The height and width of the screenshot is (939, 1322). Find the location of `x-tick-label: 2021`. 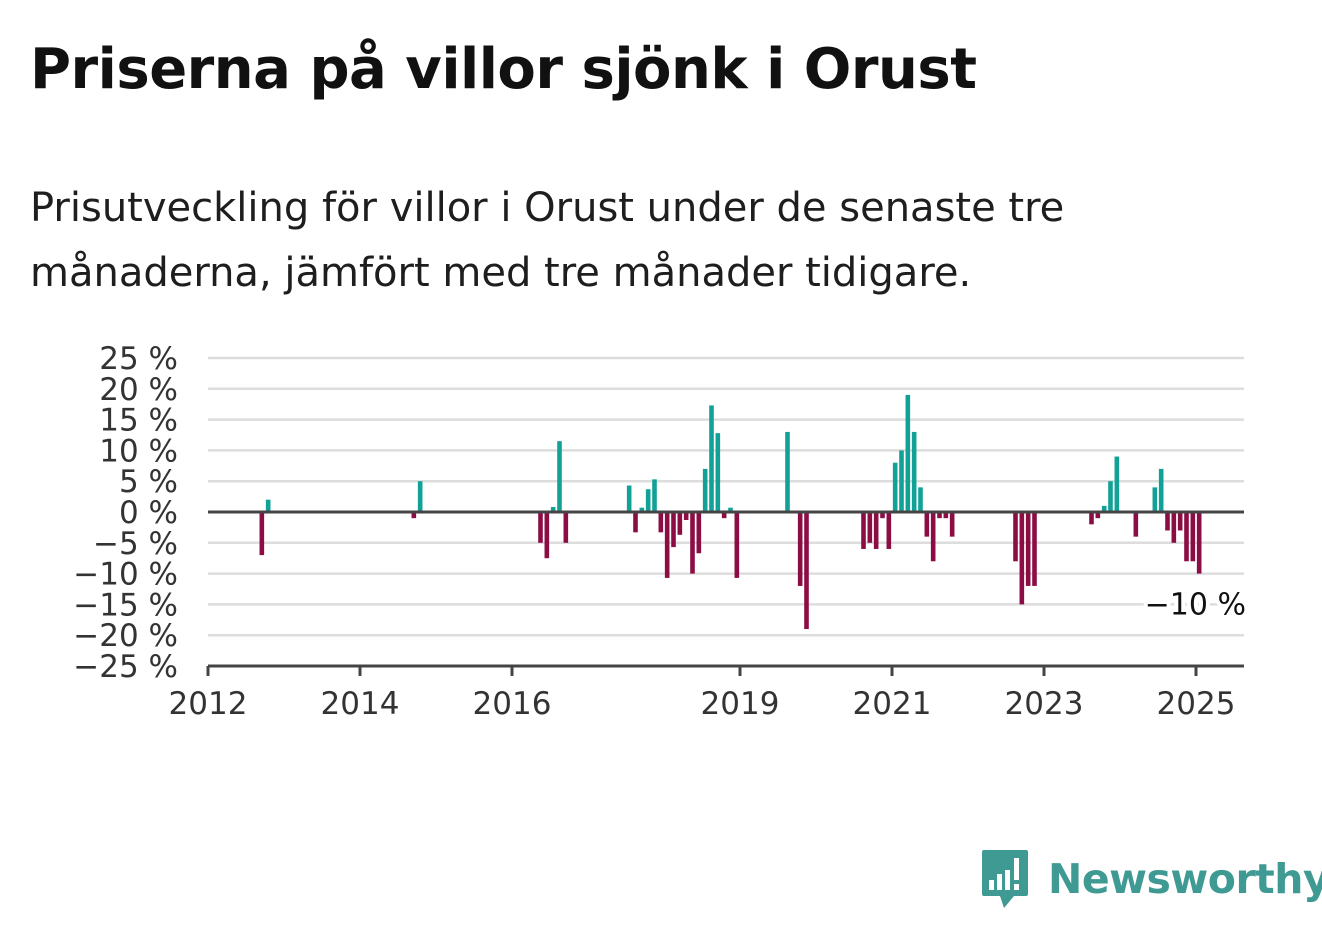

x-tick-label: 2021 is located at coordinates (892, 704).